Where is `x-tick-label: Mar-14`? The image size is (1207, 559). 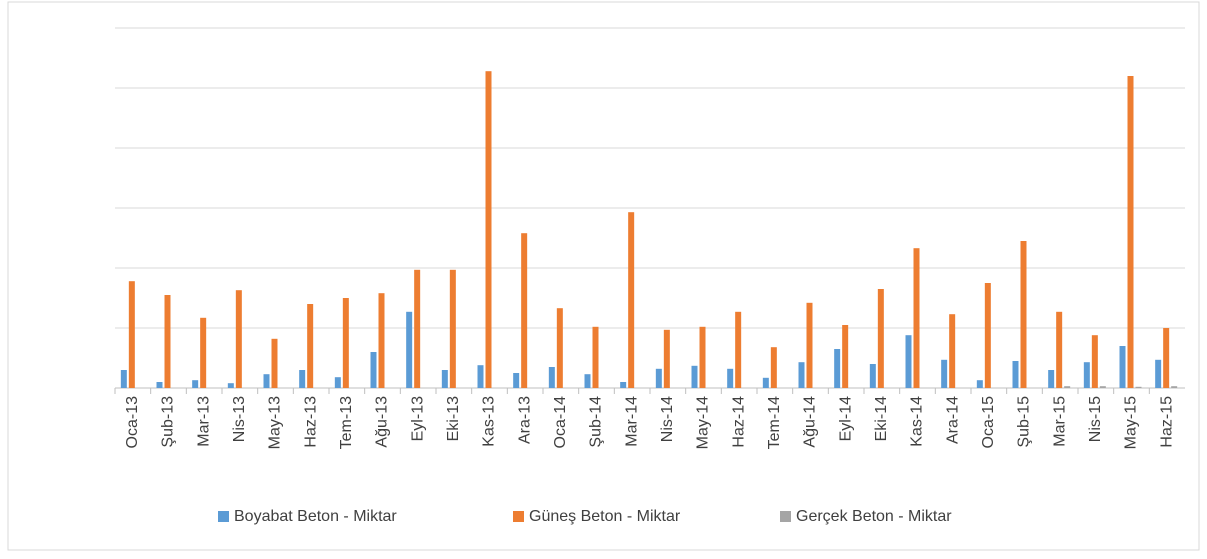 x-tick-label: Mar-14 is located at coordinates (631, 421).